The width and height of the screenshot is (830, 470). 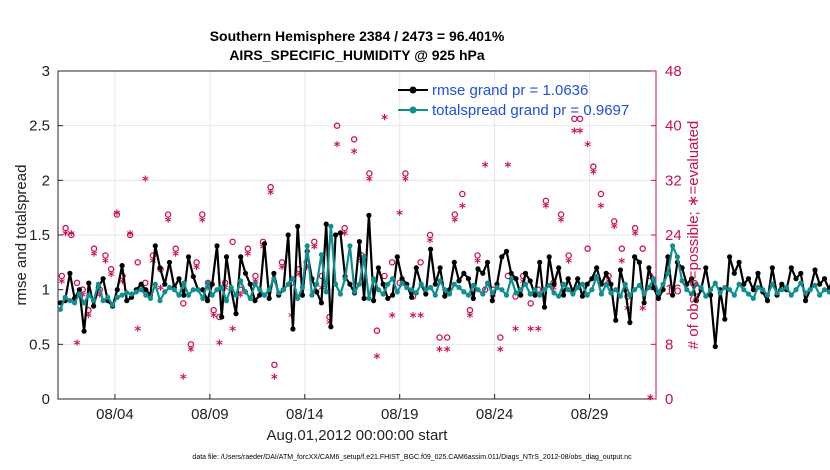 What do you see at coordinates (574, 134) in the screenshot?
I see `obs-evaluated-point-72: *` at bounding box center [574, 134].